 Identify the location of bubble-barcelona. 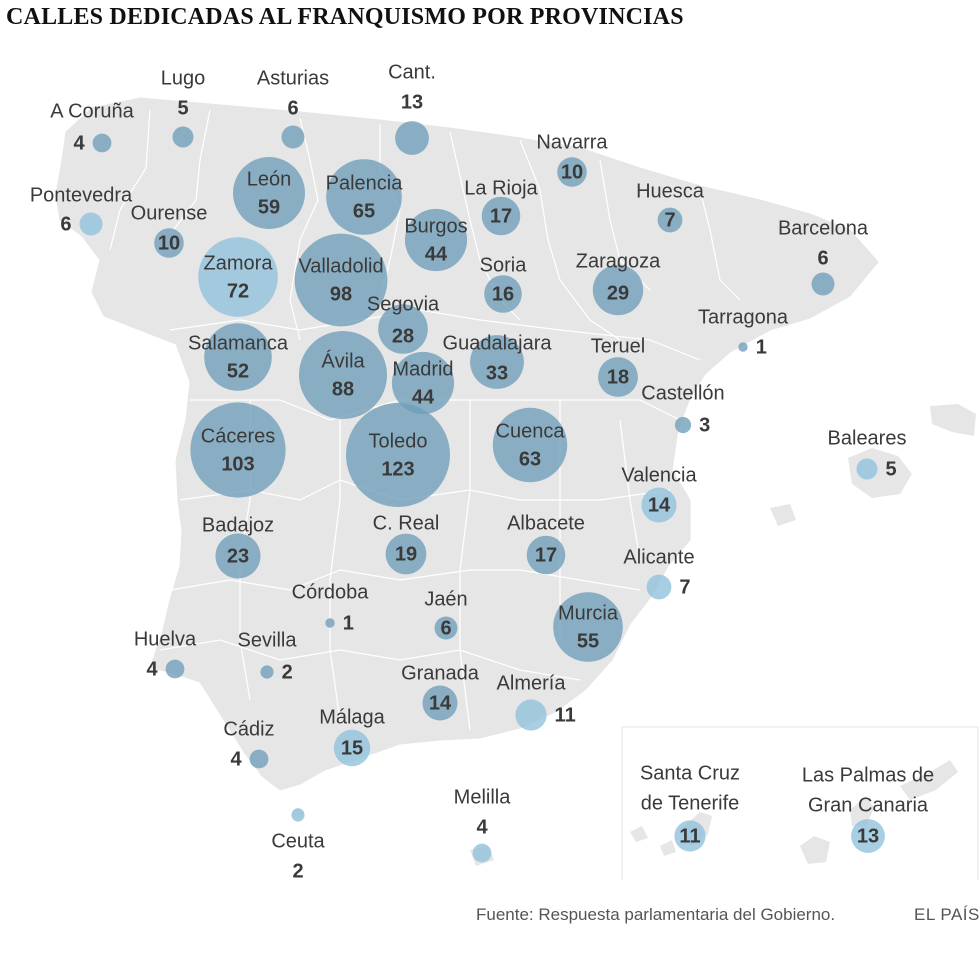
(823, 284).